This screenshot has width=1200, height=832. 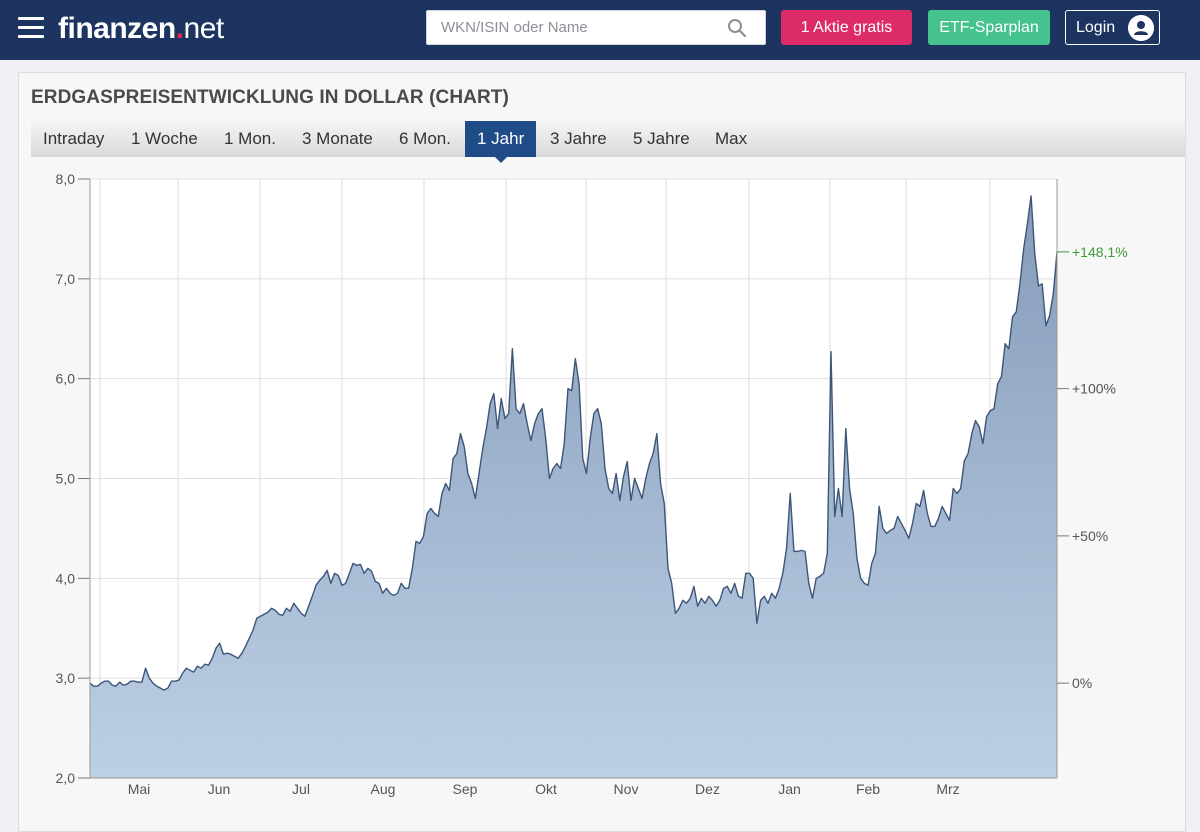 What do you see at coordinates (707, 789) in the screenshot?
I see `x-tick-label: Dez` at bounding box center [707, 789].